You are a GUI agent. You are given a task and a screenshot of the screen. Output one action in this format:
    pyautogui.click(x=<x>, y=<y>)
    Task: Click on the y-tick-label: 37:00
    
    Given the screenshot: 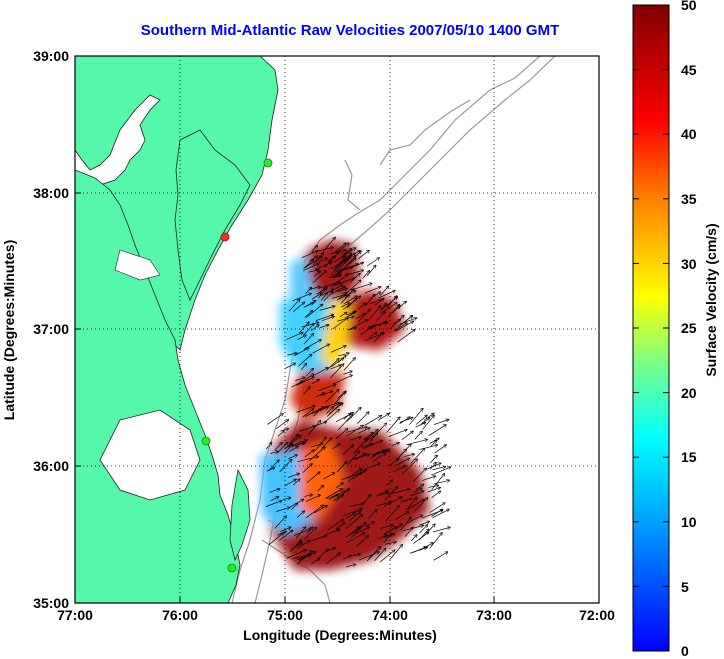 What is the action you would take?
    pyautogui.click(x=51, y=329)
    